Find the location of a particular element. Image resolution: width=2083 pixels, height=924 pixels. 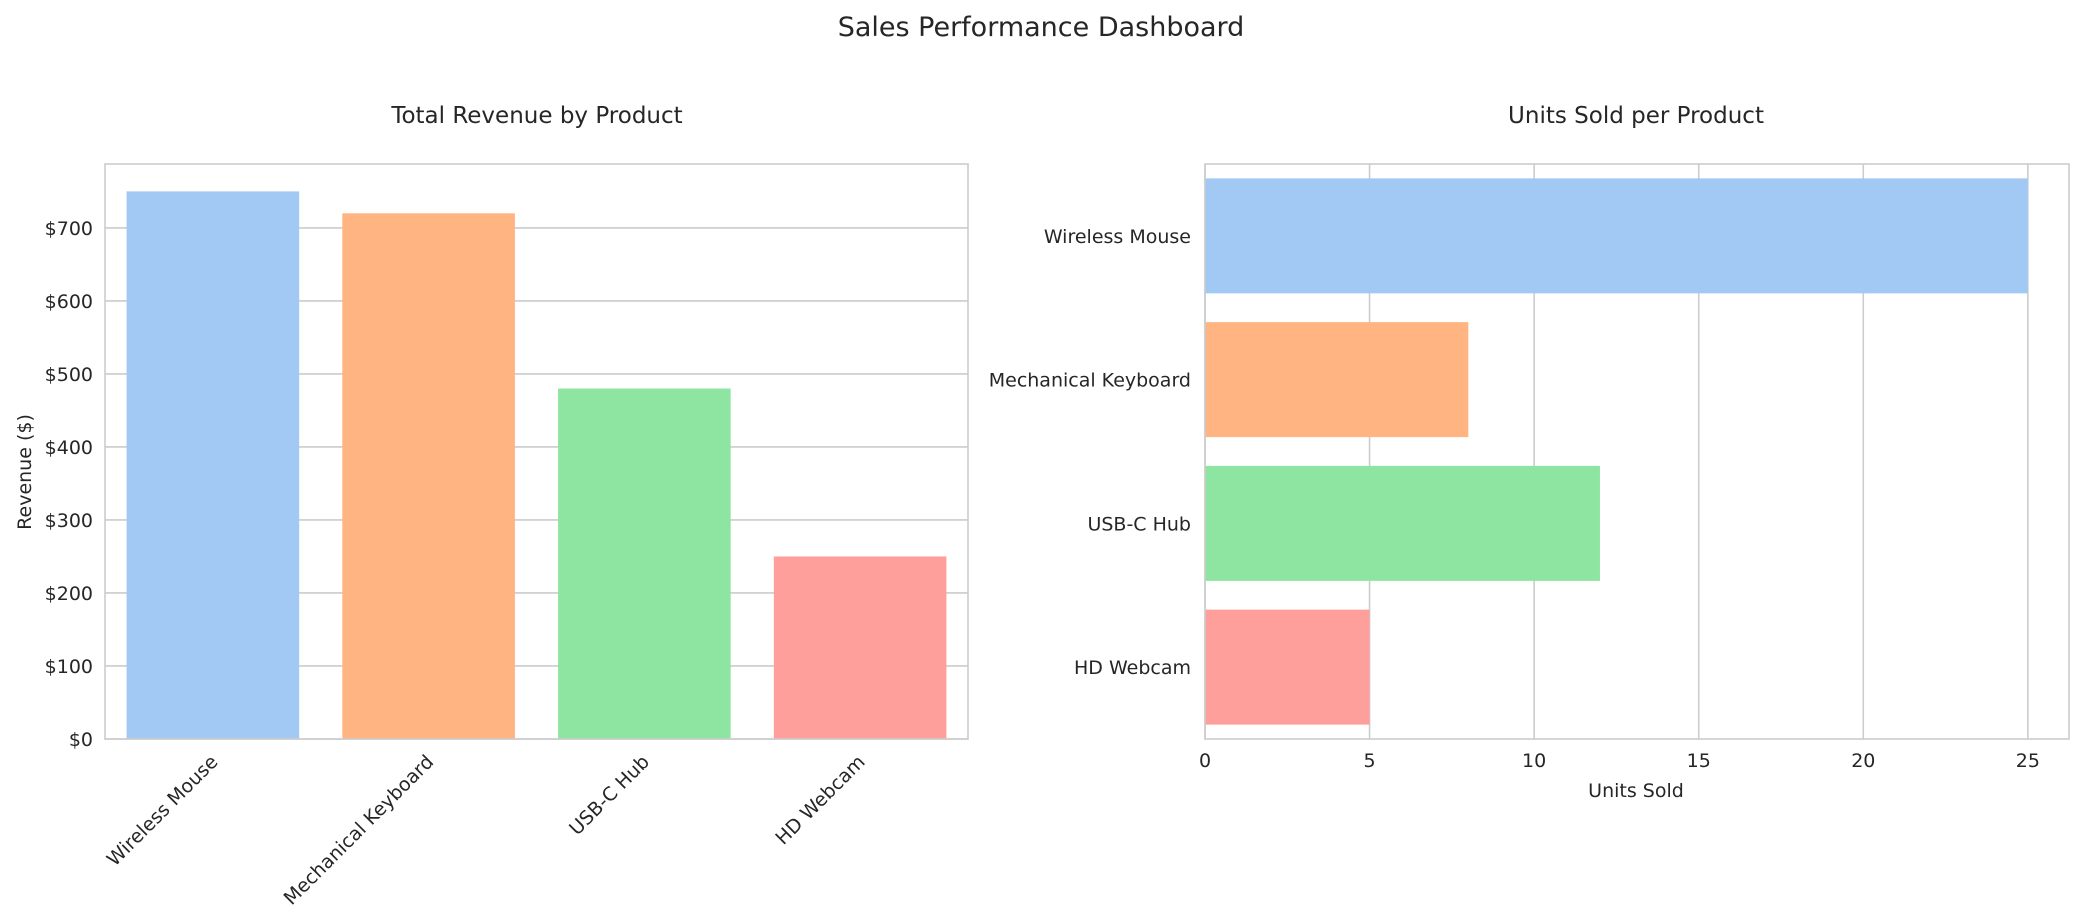

revenue-x-tick-label: Mechanical Keyboard is located at coordinates (359, 830).